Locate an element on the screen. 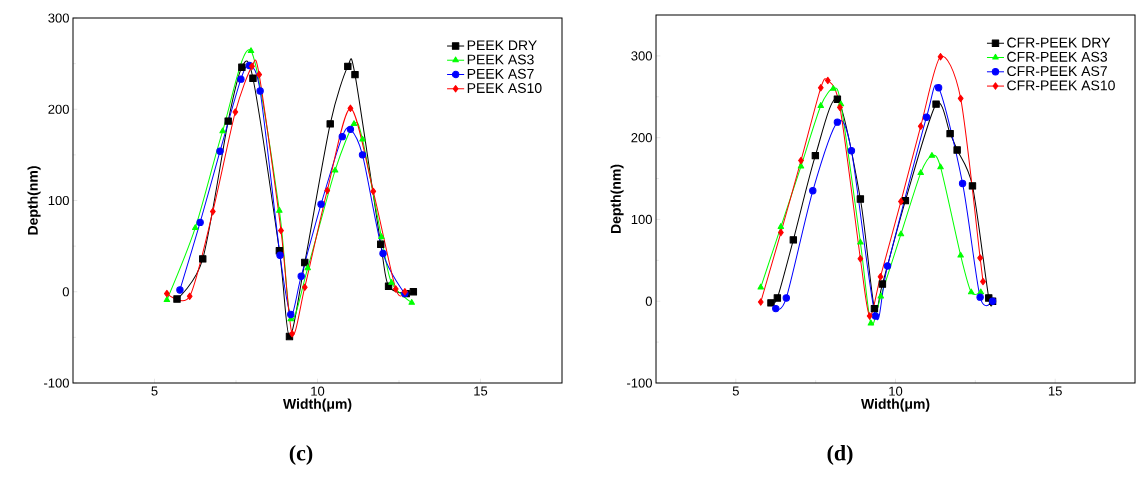 Image resolution: width=1140 pixels, height=477 pixels. legend-label: CFR-PEEK DRY is located at coordinates (1059, 42).